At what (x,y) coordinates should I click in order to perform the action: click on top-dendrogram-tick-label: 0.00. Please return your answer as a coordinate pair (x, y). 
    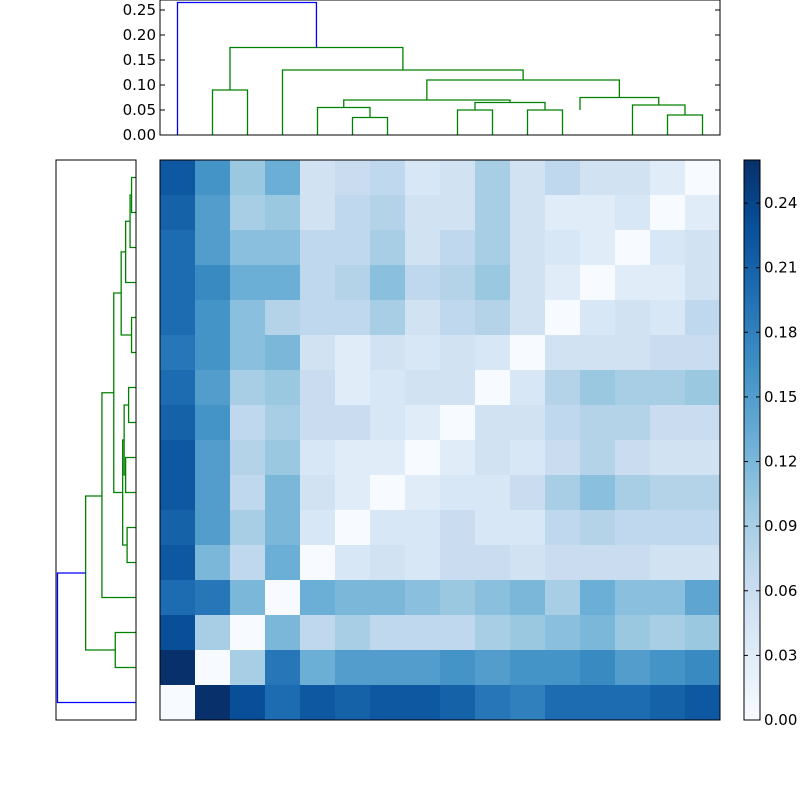
    Looking at the image, I should click on (139, 135).